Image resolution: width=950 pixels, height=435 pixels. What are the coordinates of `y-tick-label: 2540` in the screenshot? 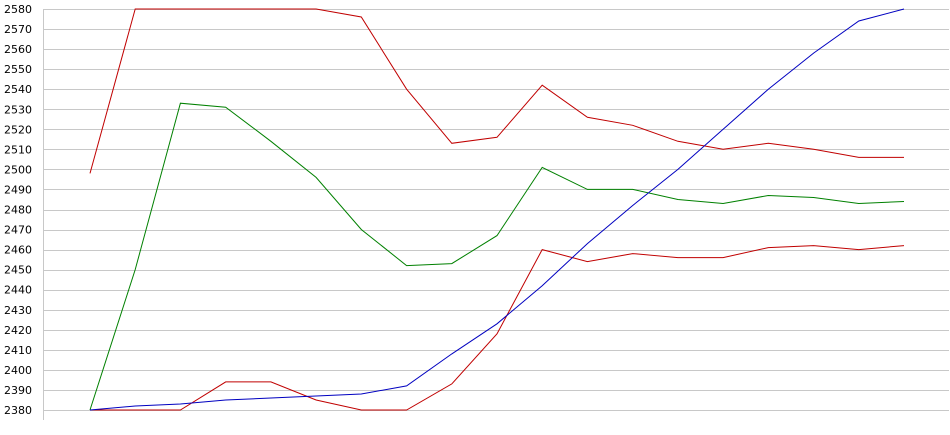 It's located at (18, 89).